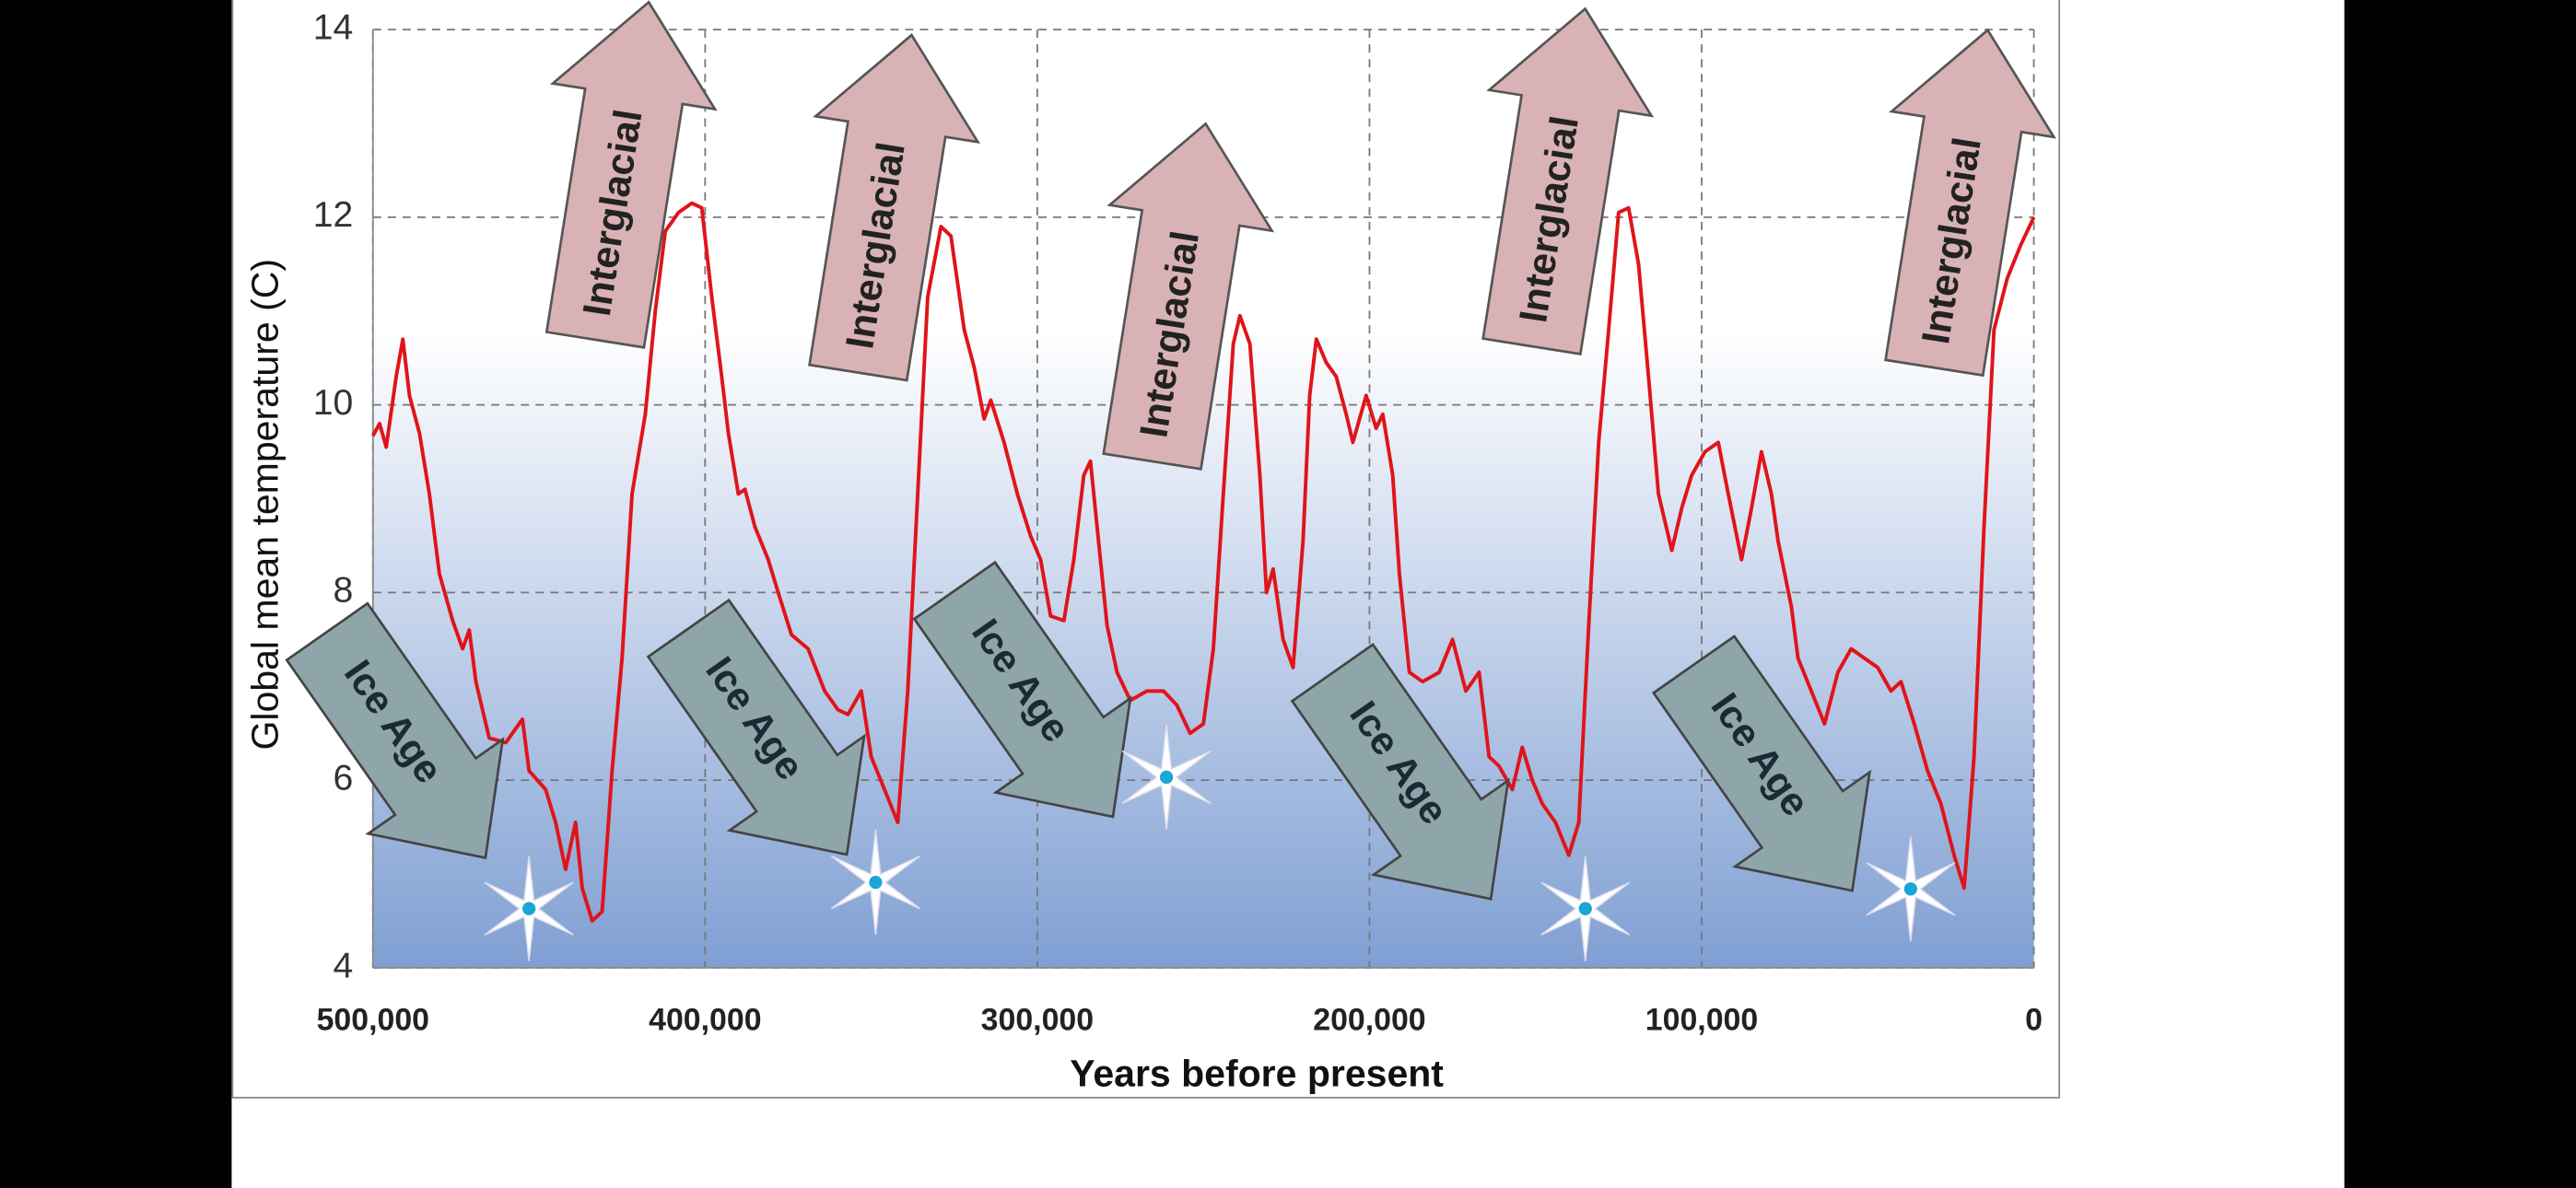 The height and width of the screenshot is (1188, 2576). I want to click on x-tick-label: 0, so click(2034, 1020).